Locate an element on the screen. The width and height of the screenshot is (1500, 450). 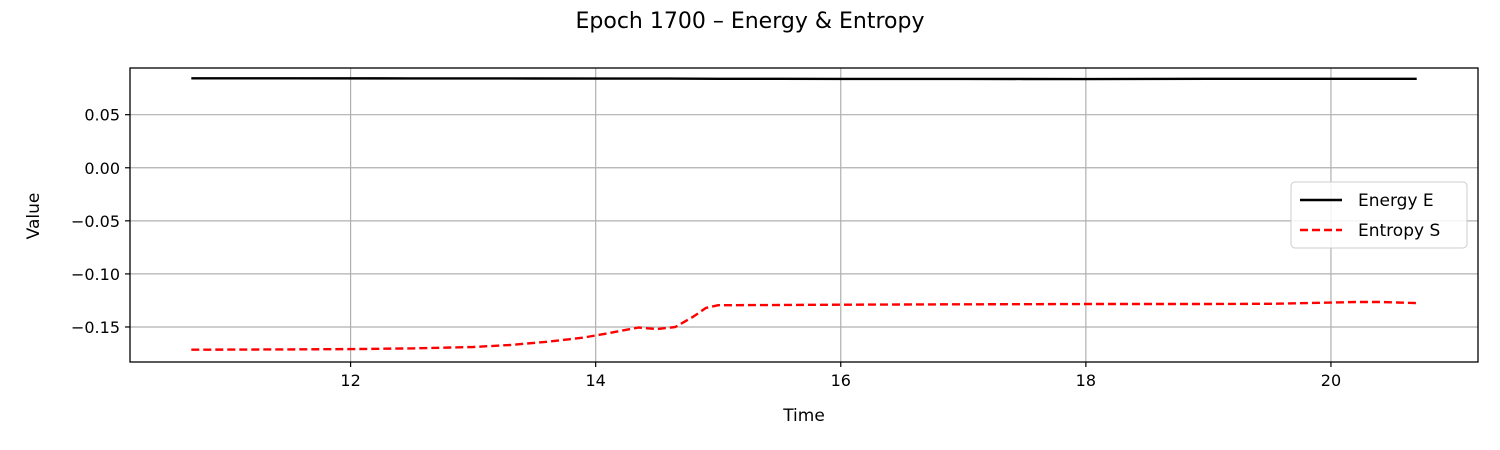
x-tick-label: 20 is located at coordinates (1331, 380).